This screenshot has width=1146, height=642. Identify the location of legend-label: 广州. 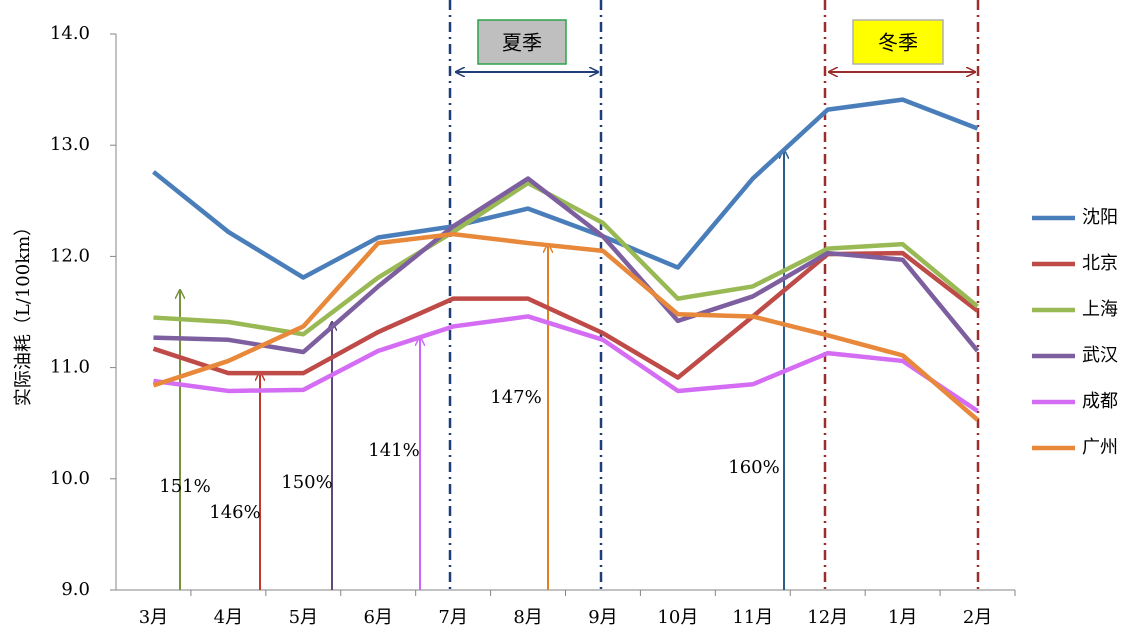
(1100, 447).